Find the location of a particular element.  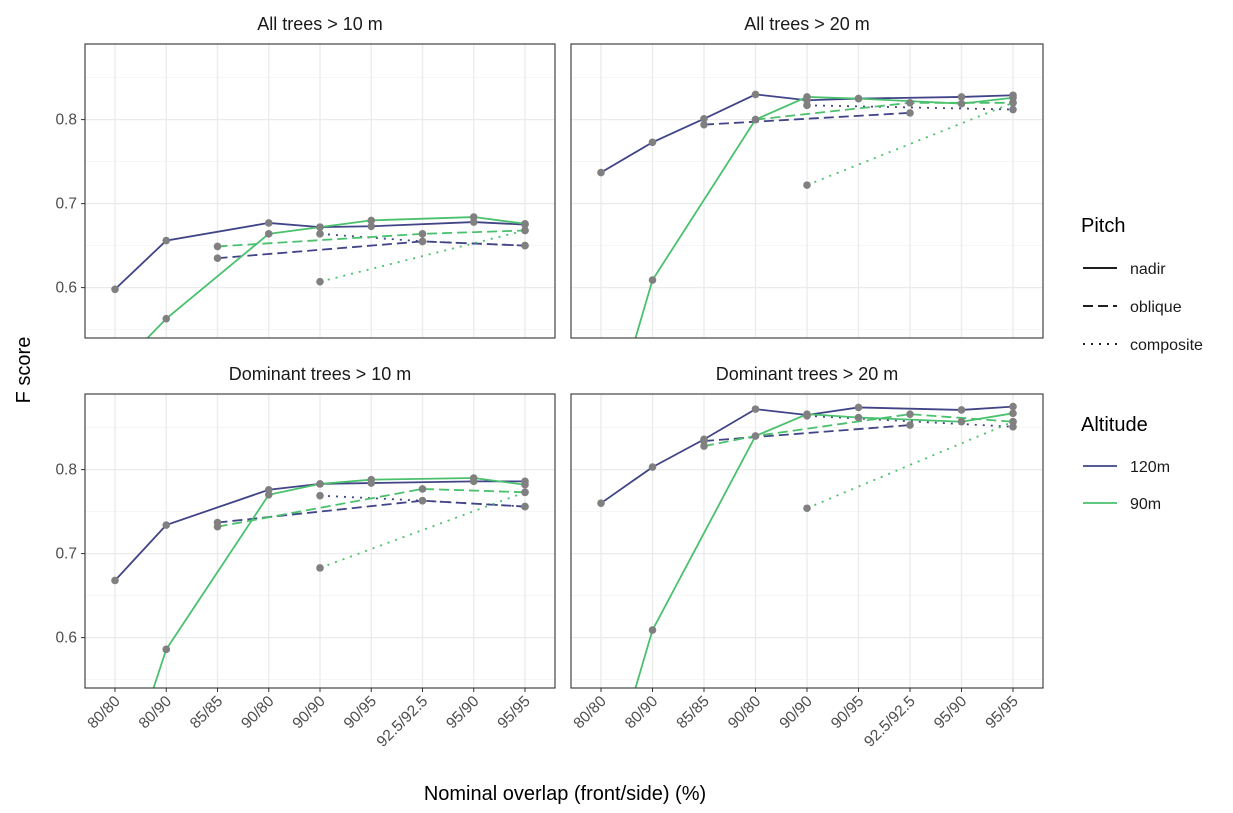

legend-title-altitude: Altitude is located at coordinates (1114, 425).